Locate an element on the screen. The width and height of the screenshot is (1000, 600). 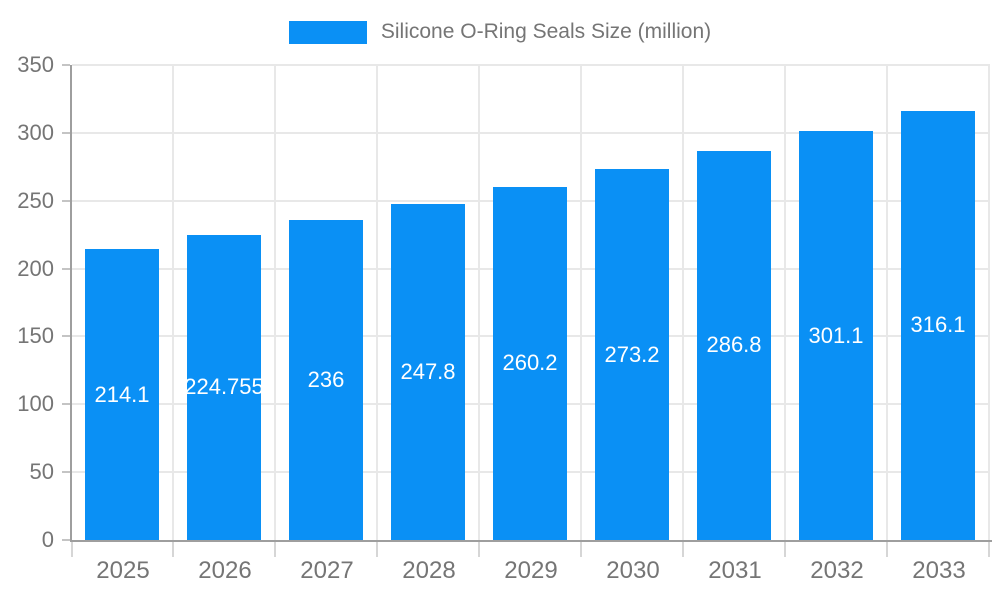
bar-2027: 236 is located at coordinates (326, 379).